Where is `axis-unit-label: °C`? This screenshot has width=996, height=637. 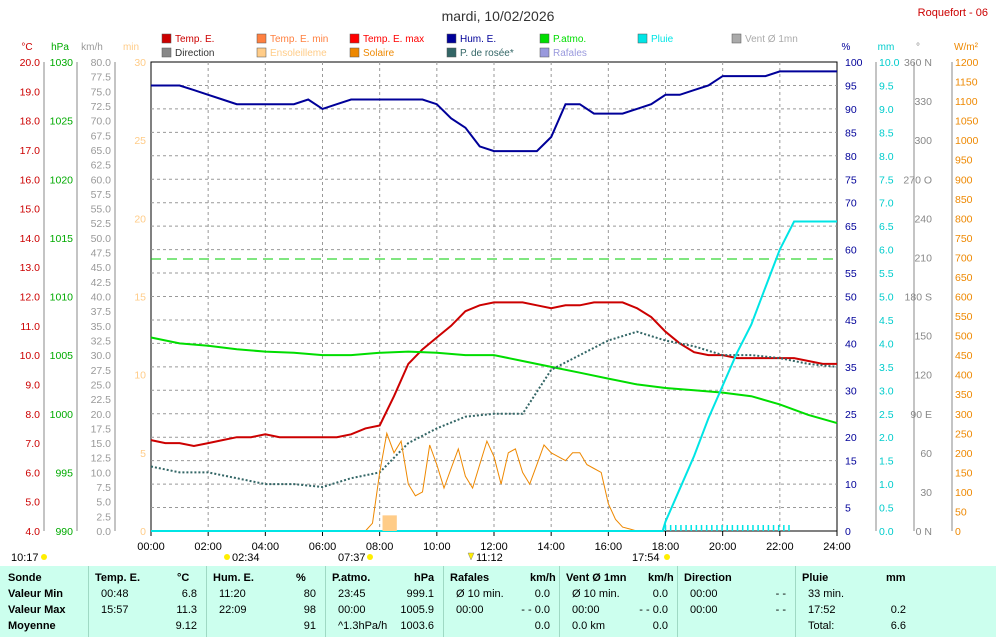 axis-unit-label: °C is located at coordinates (26, 47).